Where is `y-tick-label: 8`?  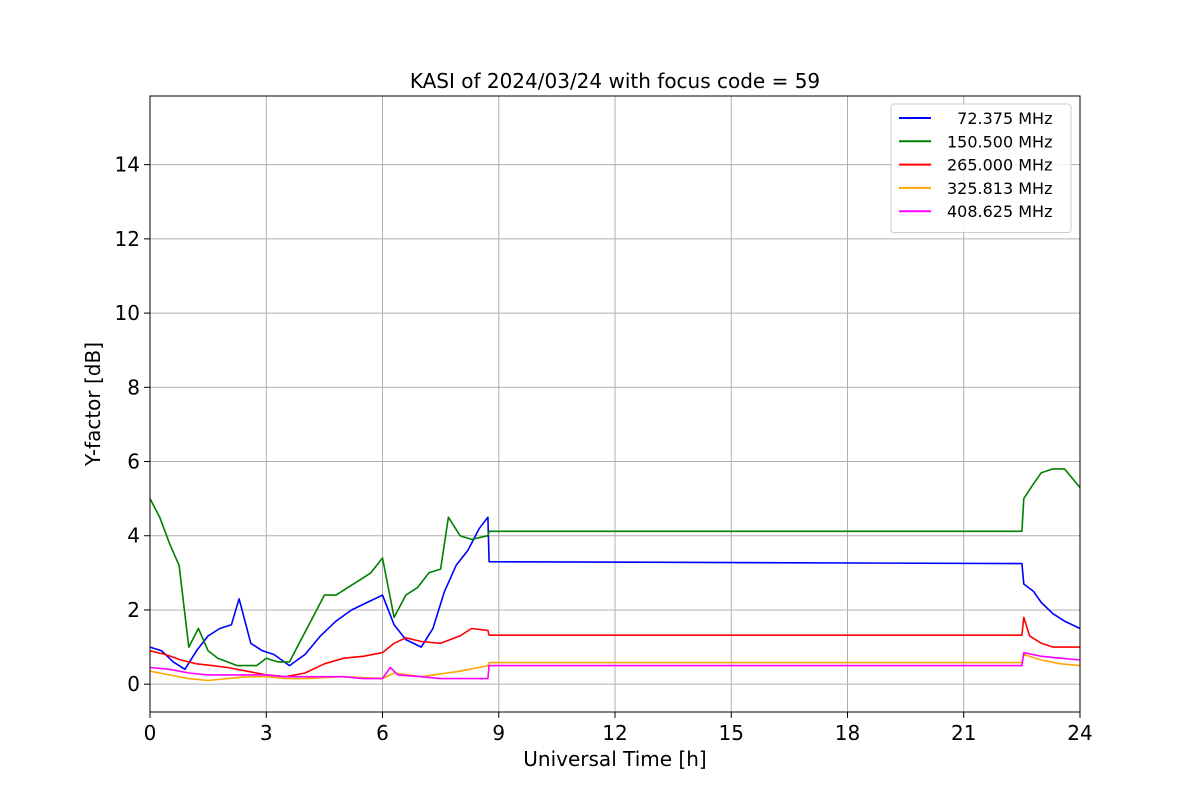 y-tick-label: 8 is located at coordinates (133, 387).